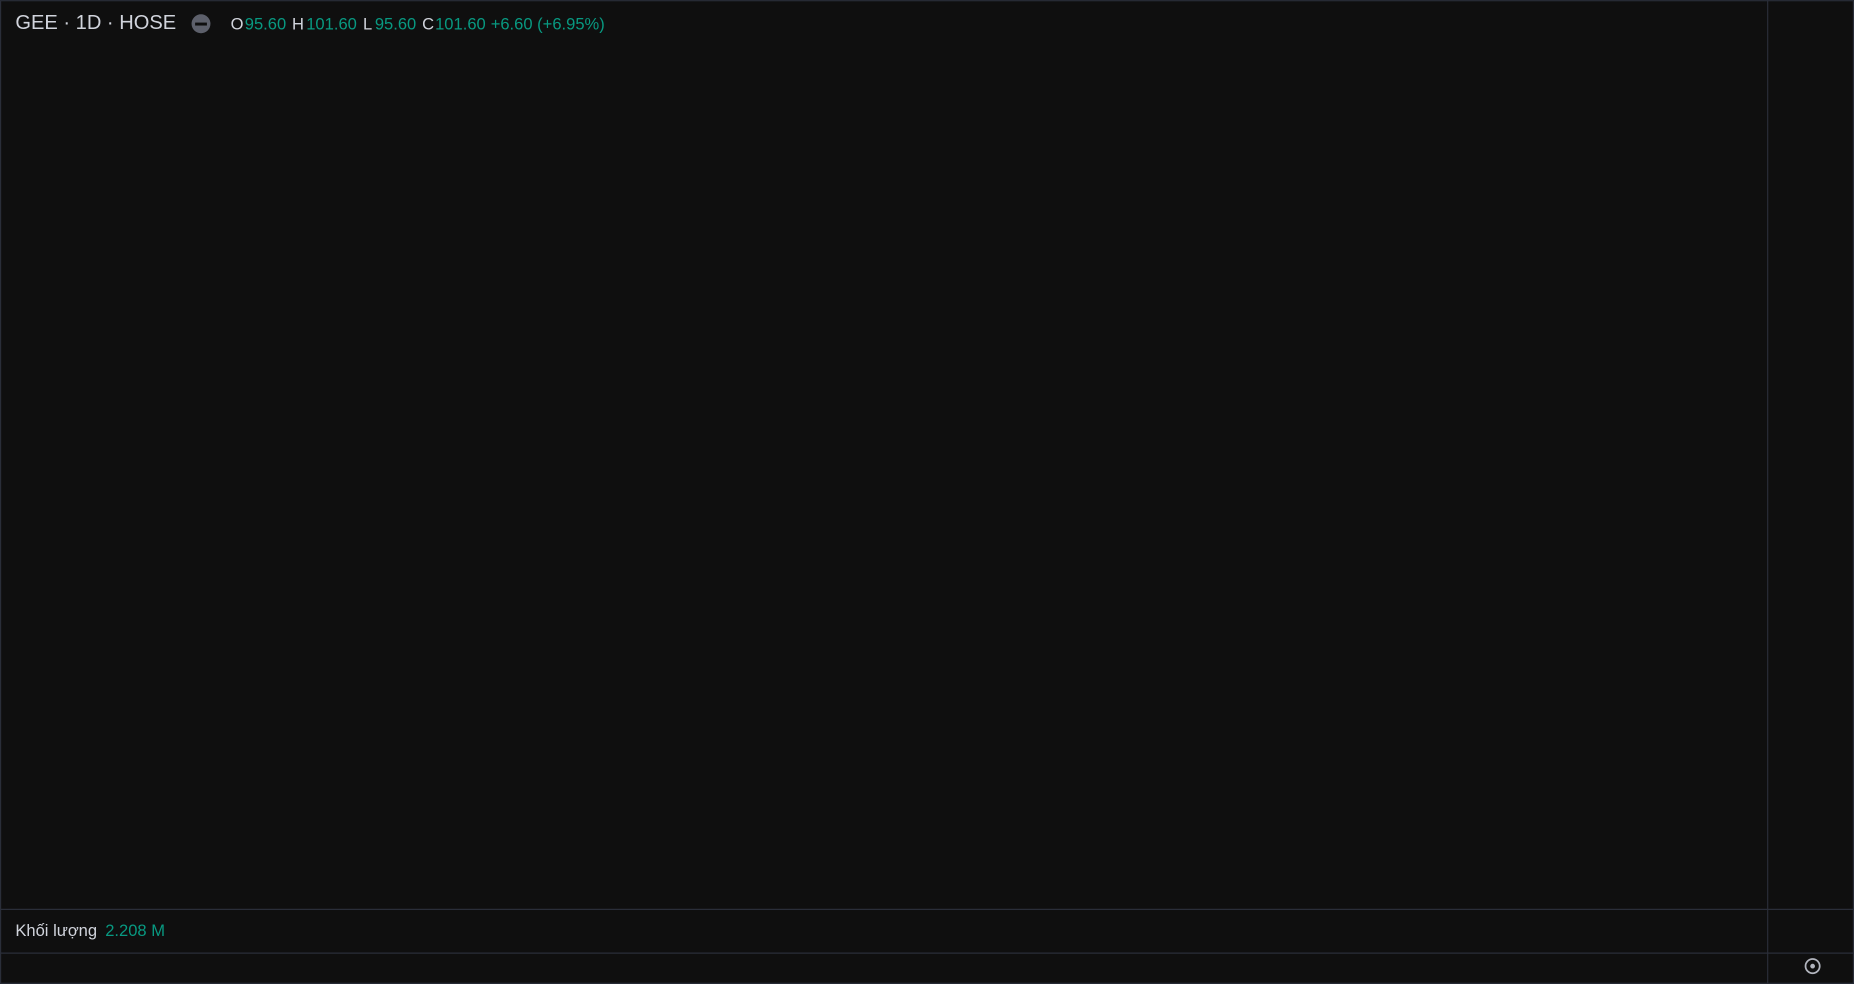  I want to click on o-value: 95.60, so click(265, 23).